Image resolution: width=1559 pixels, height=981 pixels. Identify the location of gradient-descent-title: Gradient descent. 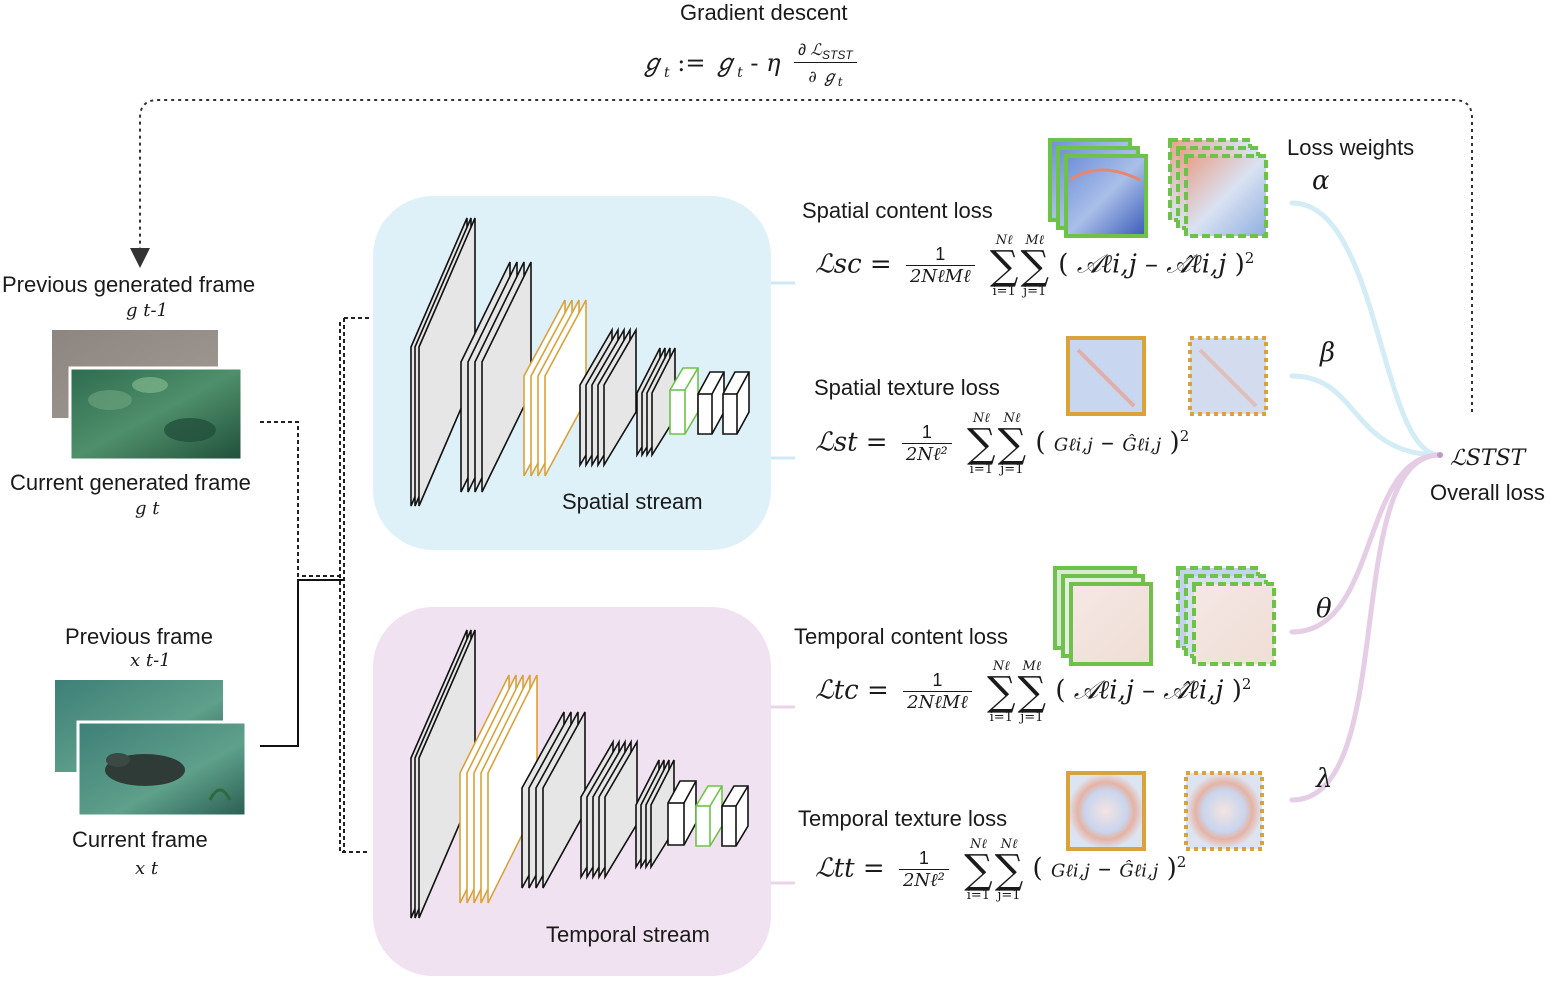
(764, 12).